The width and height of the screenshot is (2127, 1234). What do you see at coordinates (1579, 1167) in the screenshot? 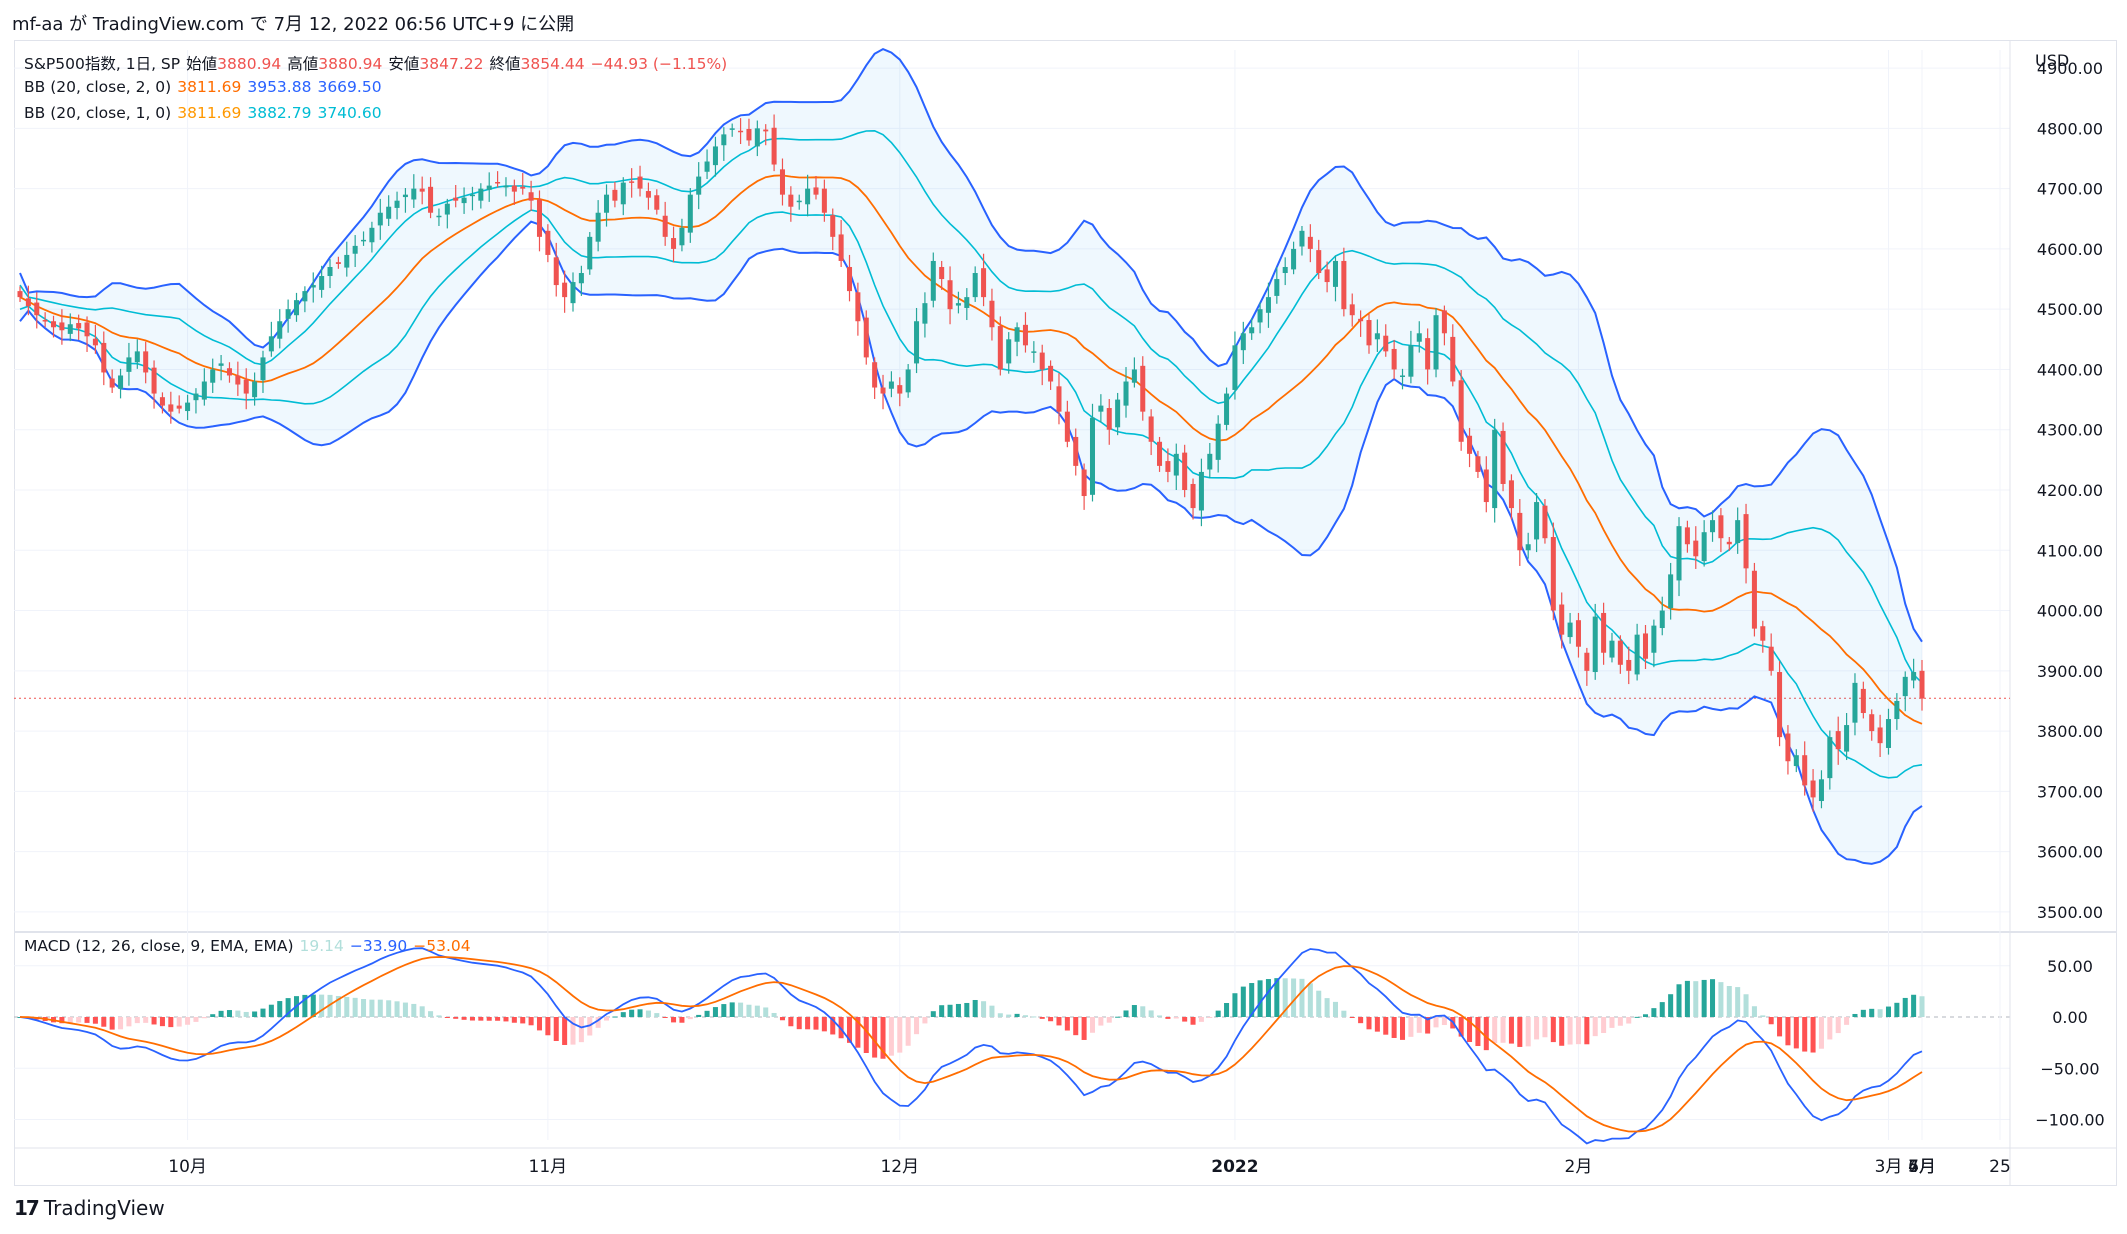
I see `time-tick-label: 2月` at bounding box center [1579, 1167].